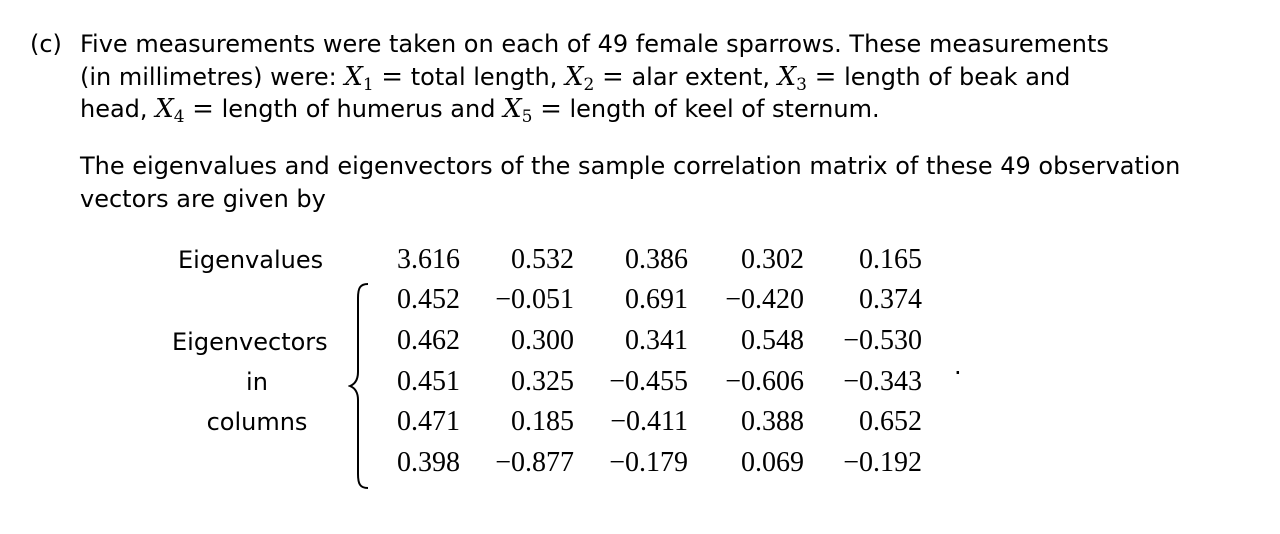 This screenshot has width=1280, height=534. What do you see at coordinates (359, 78) in the screenshot?
I see `var-x1: X1` at bounding box center [359, 78].